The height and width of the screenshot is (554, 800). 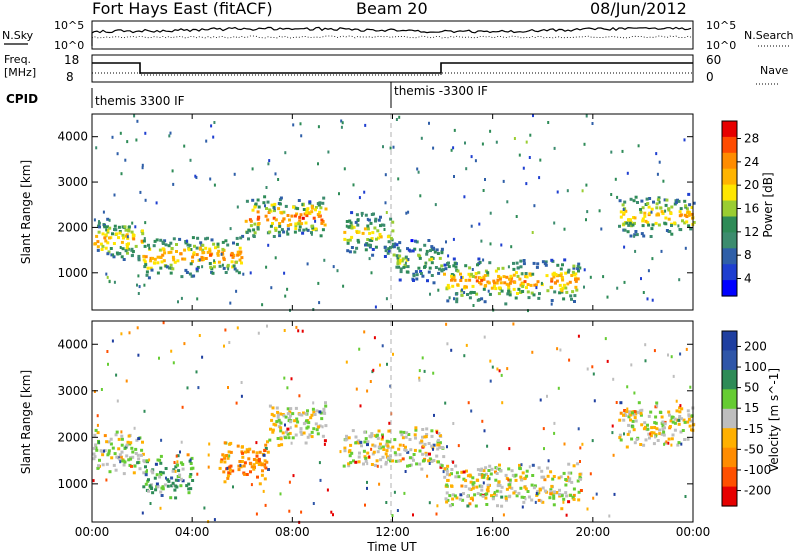 What do you see at coordinates (751, 209) in the screenshot?
I see `colorbar-tick-label: 16` at bounding box center [751, 209].